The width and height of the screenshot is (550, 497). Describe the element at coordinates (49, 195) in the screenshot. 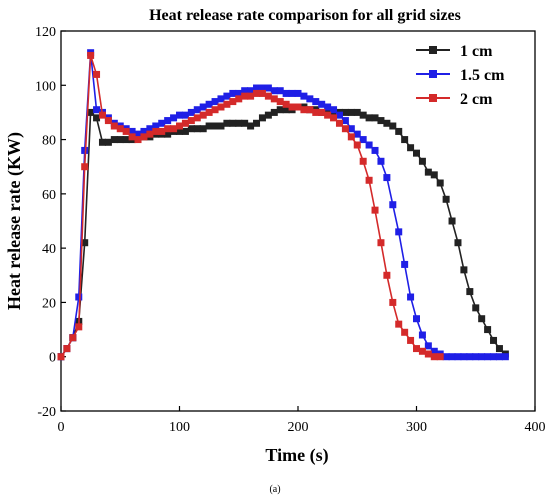

I see `y-tick-label: 60` at that location.